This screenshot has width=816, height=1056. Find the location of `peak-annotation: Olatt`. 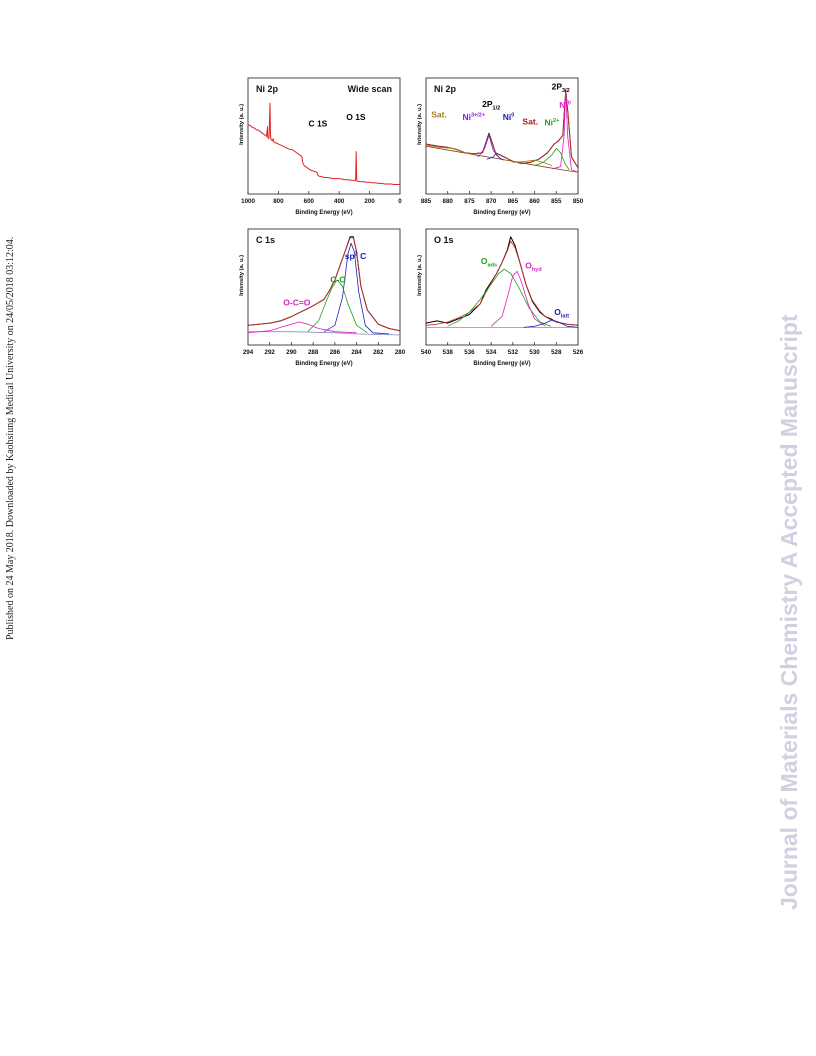

peak-annotation: Olatt is located at coordinates (561, 313).